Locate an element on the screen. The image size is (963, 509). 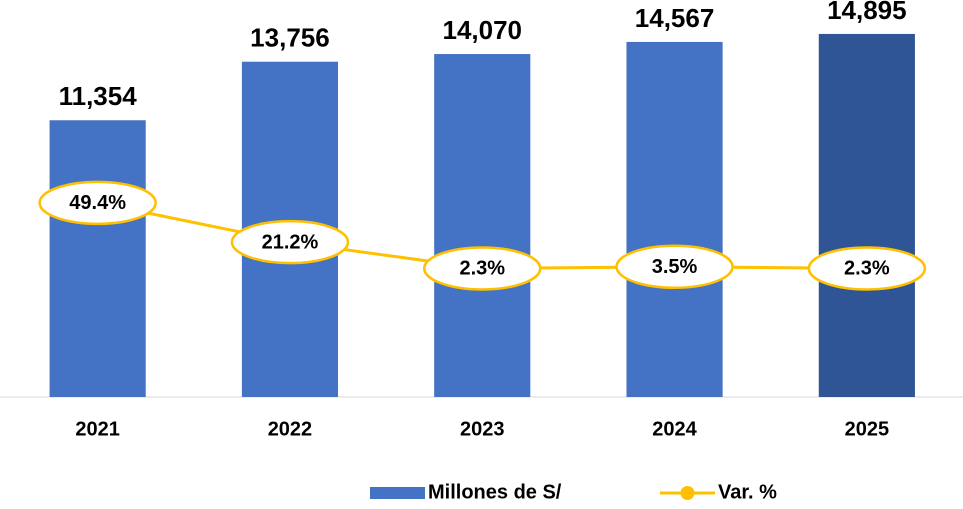
line-value-label: 3.5% is located at coordinates (675, 267).